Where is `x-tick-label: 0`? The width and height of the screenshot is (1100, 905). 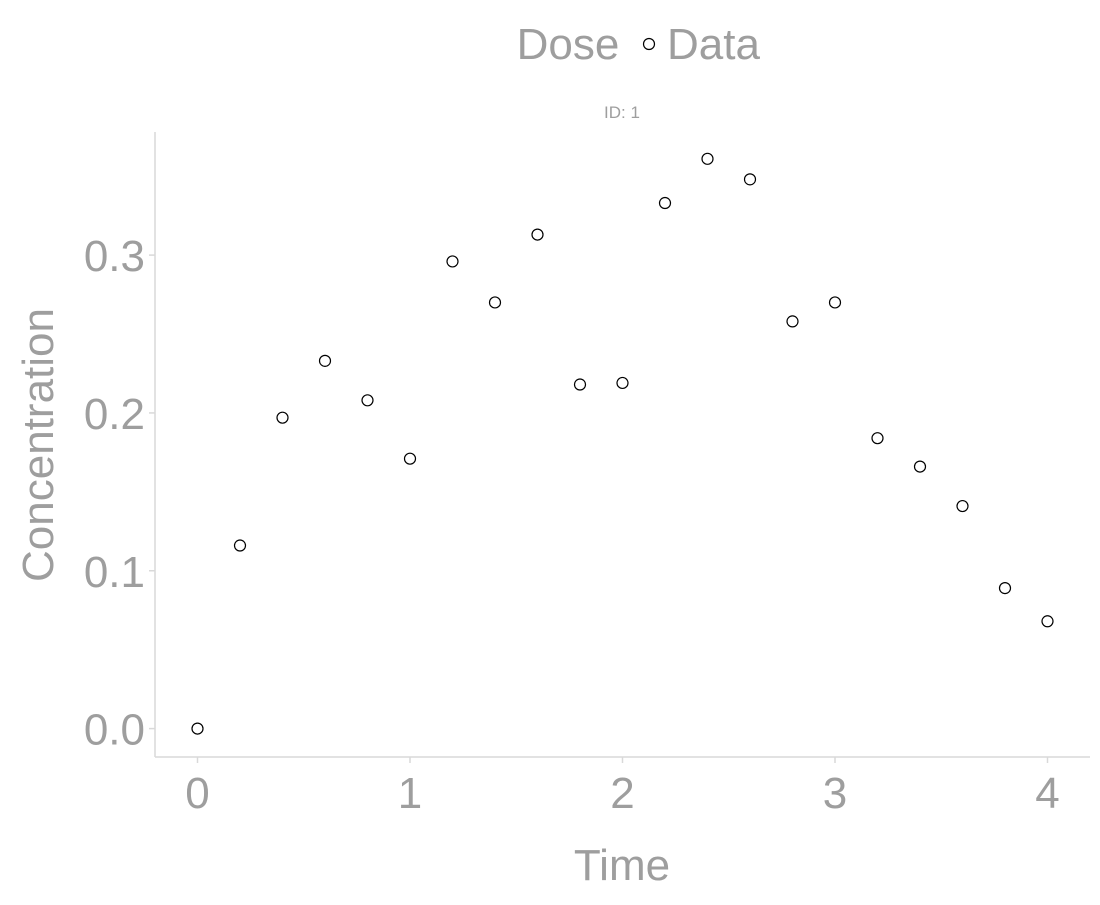
x-tick-label: 0 is located at coordinates (197, 793).